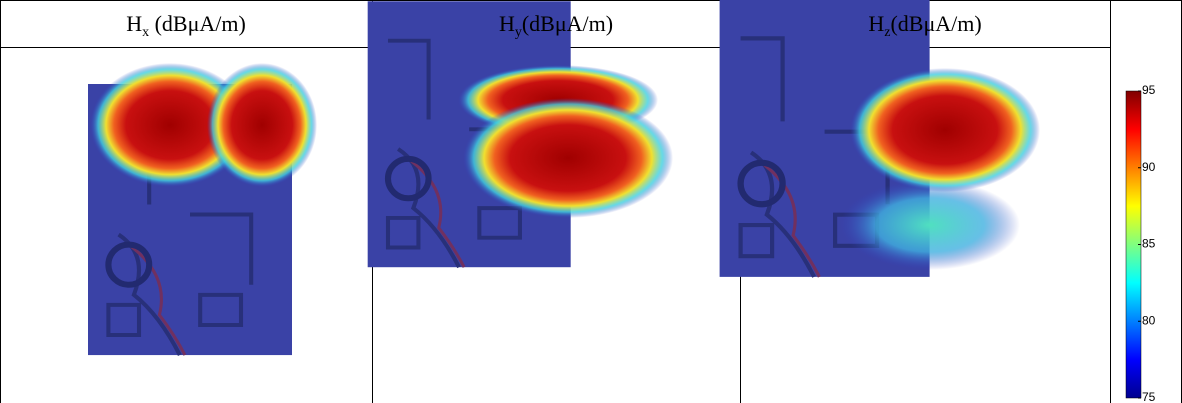 The width and height of the screenshot is (1182, 403). I want to click on header-subscript: z, so click(887, 32).